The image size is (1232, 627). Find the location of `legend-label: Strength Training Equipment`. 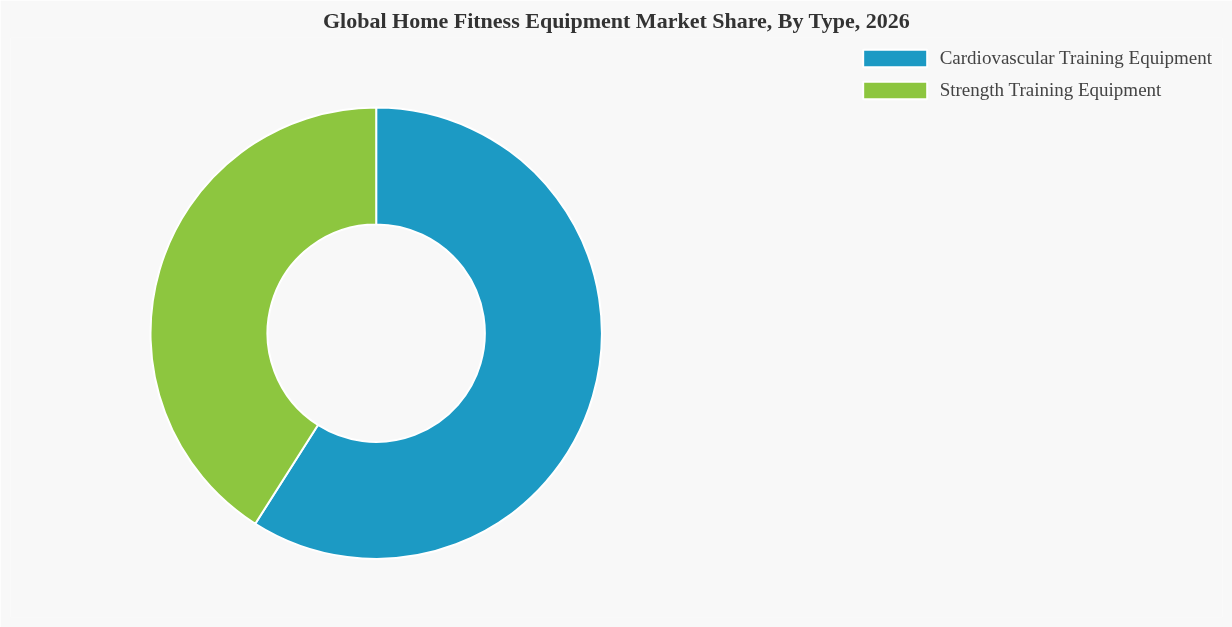

legend-label: Strength Training Equipment is located at coordinates (1050, 90).